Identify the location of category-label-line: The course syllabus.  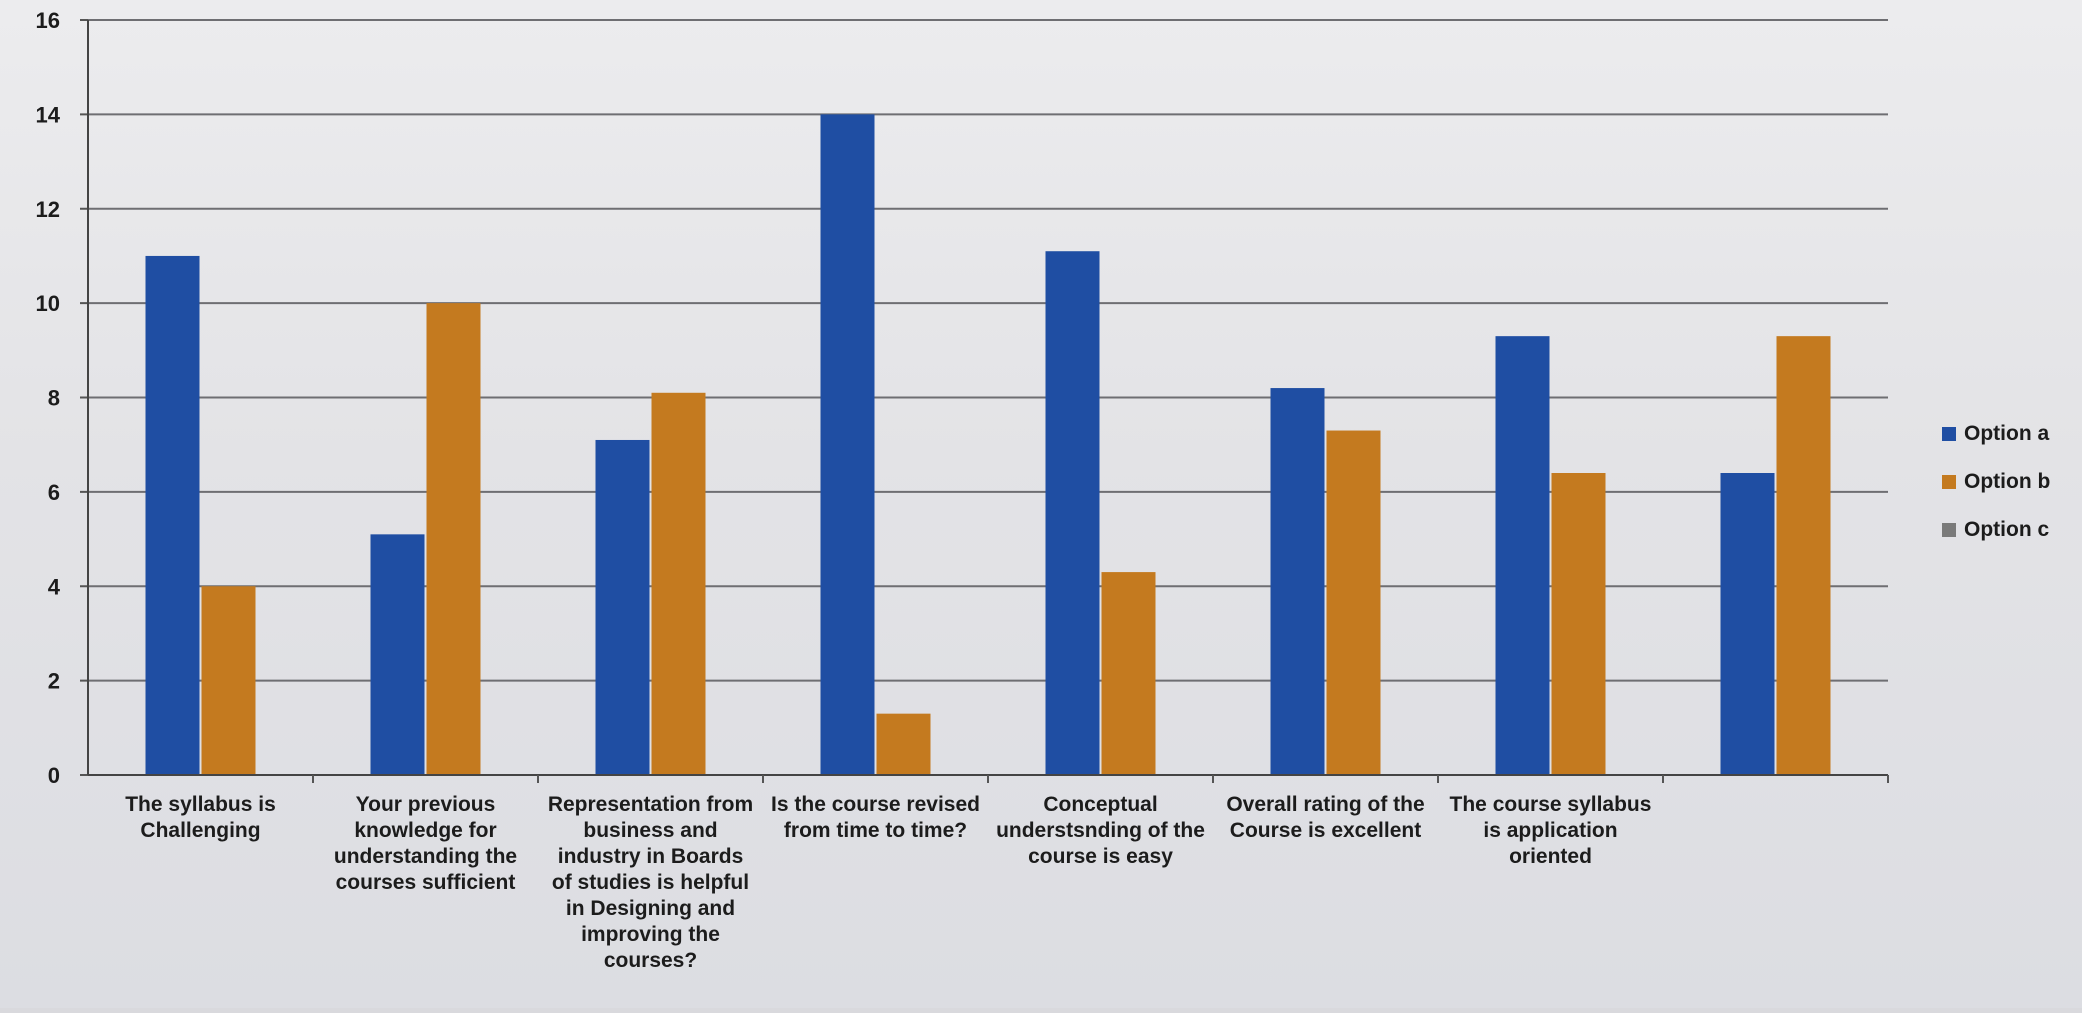
(1551, 804).